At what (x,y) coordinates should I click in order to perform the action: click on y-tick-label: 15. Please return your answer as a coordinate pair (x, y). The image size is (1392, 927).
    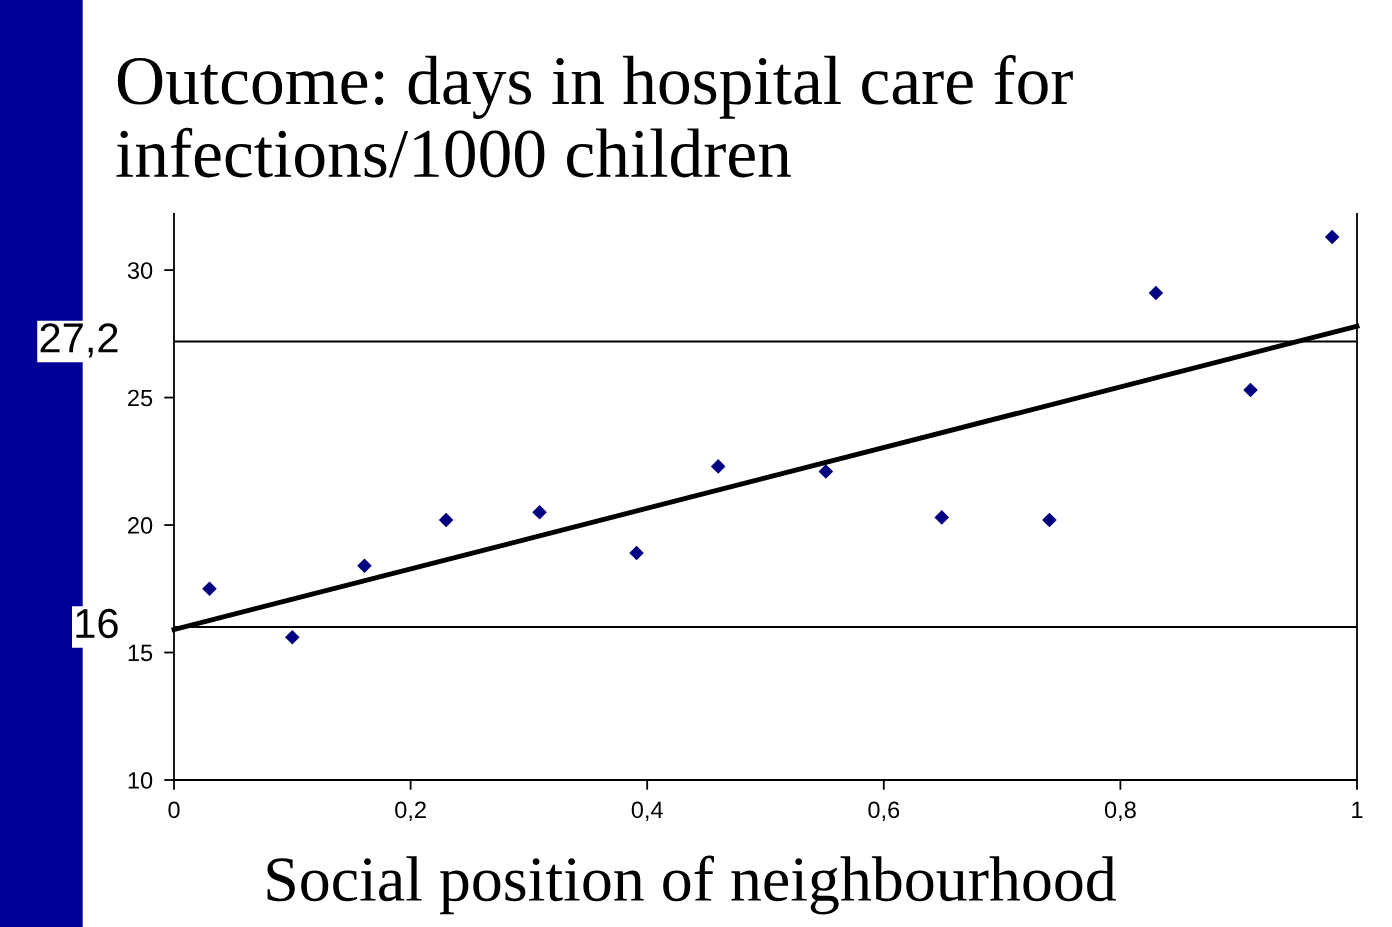
    Looking at the image, I should click on (140, 653).